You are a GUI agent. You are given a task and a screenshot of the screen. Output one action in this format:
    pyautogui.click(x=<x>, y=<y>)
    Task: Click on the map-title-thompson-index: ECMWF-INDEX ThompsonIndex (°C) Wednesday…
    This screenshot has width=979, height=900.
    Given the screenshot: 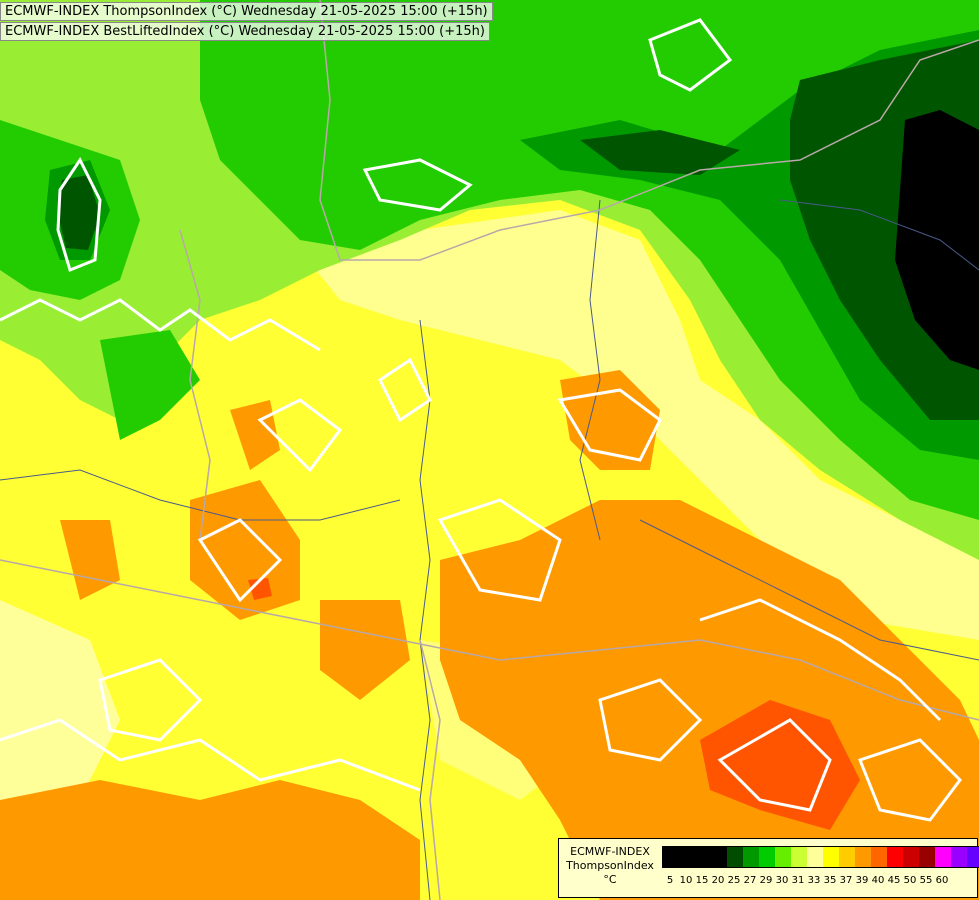 What is the action you would take?
    pyautogui.click(x=246, y=11)
    